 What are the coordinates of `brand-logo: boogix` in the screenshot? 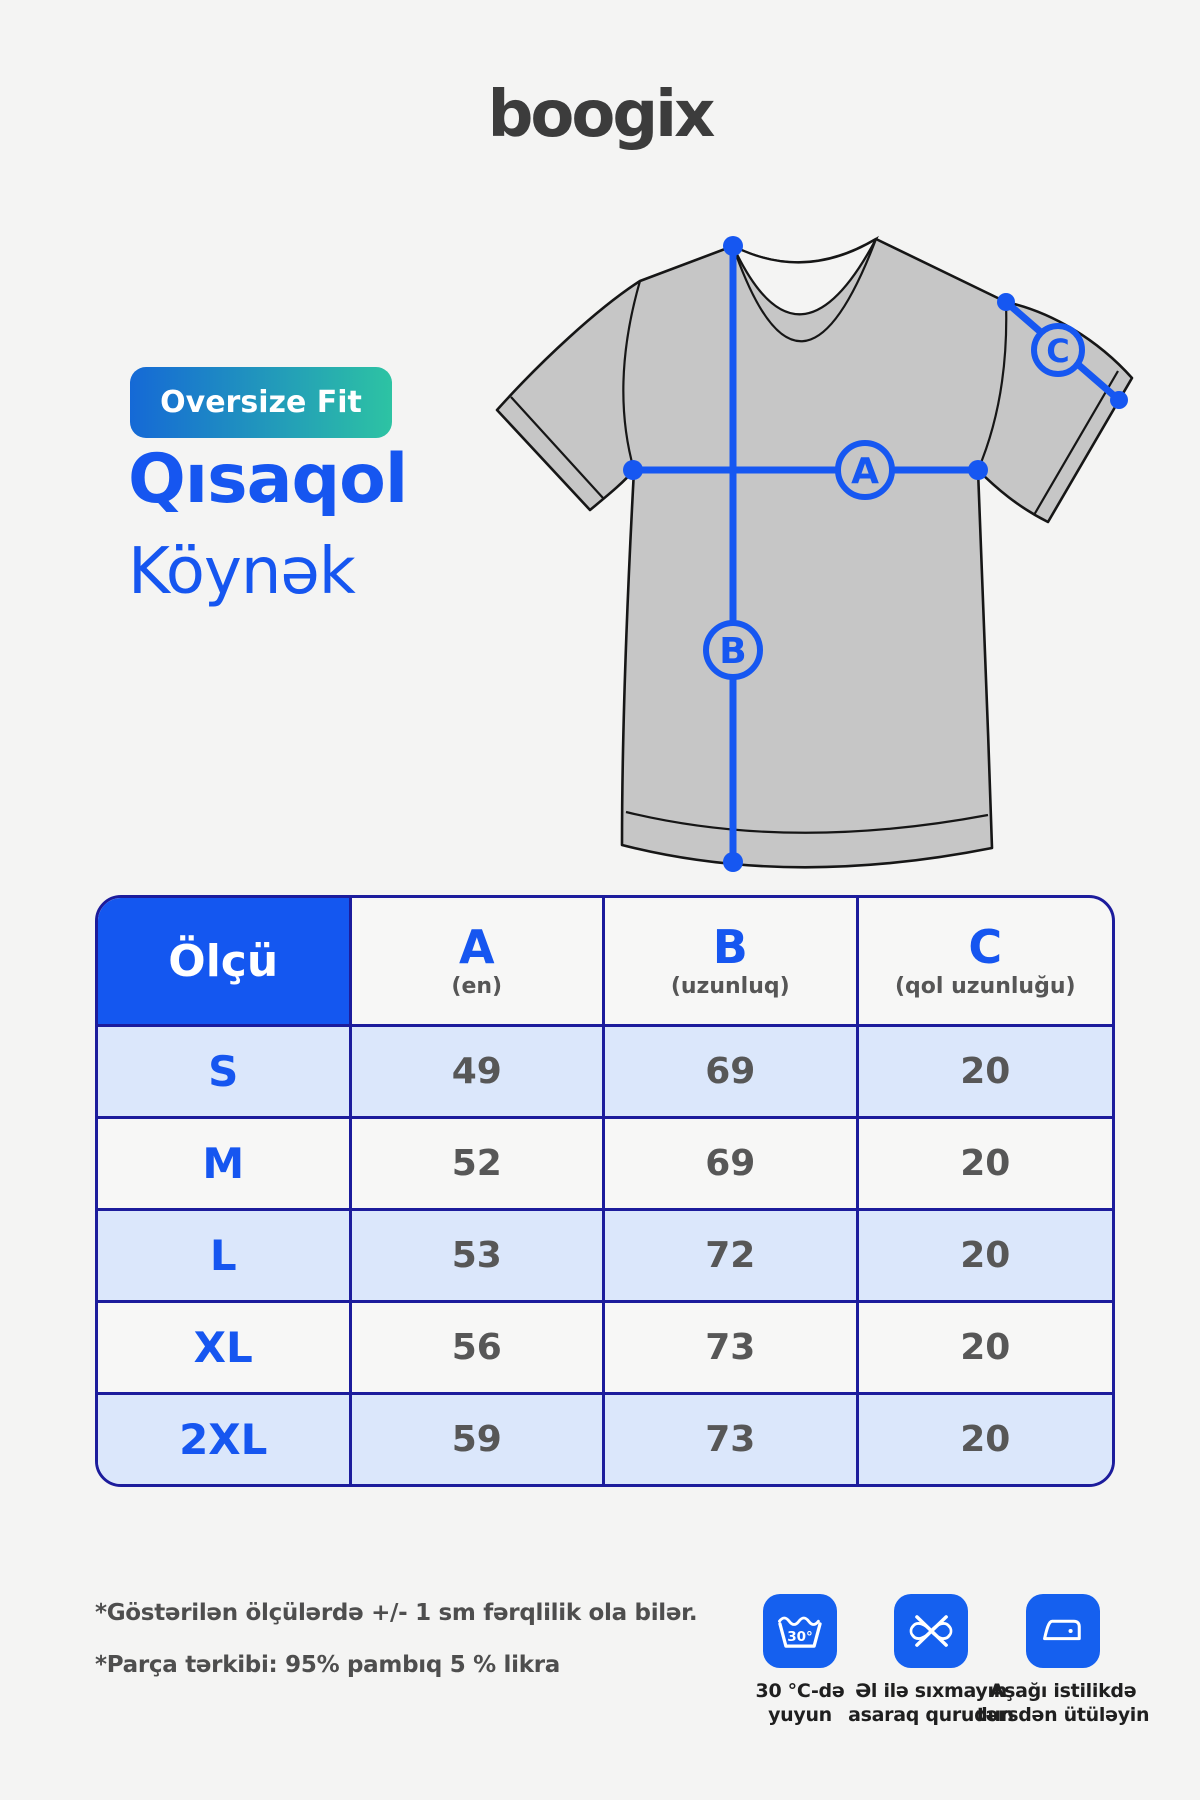 It's located at (601, 115).